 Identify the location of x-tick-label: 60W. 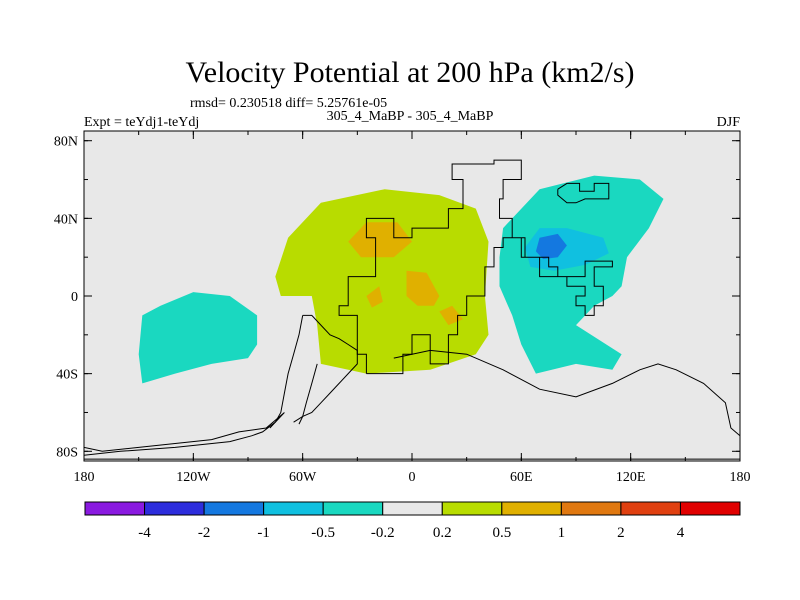
(303, 477).